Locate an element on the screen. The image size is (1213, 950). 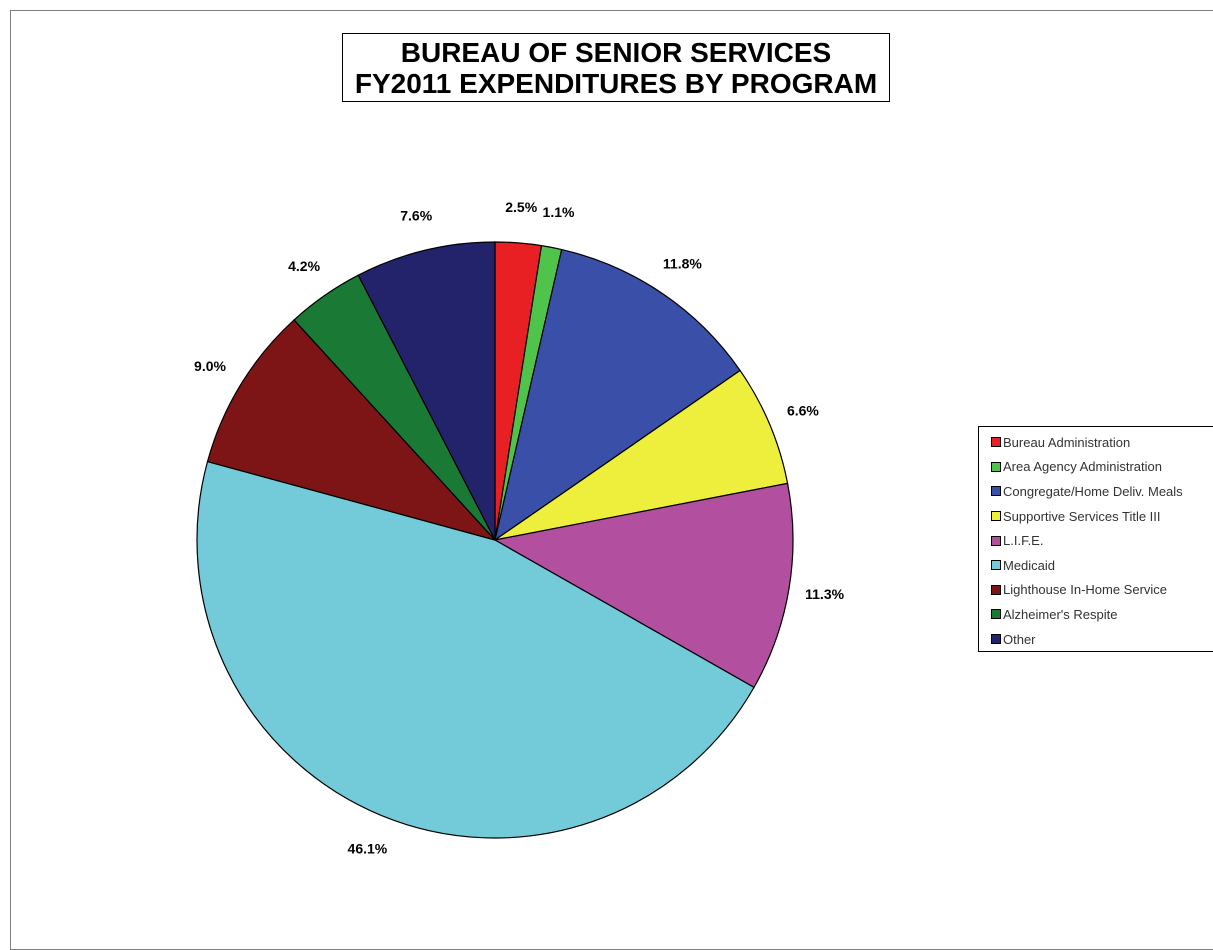
chart-title-line-2: FY2011 EXPENDITURES BY PROGRAM is located at coordinates (616, 83).